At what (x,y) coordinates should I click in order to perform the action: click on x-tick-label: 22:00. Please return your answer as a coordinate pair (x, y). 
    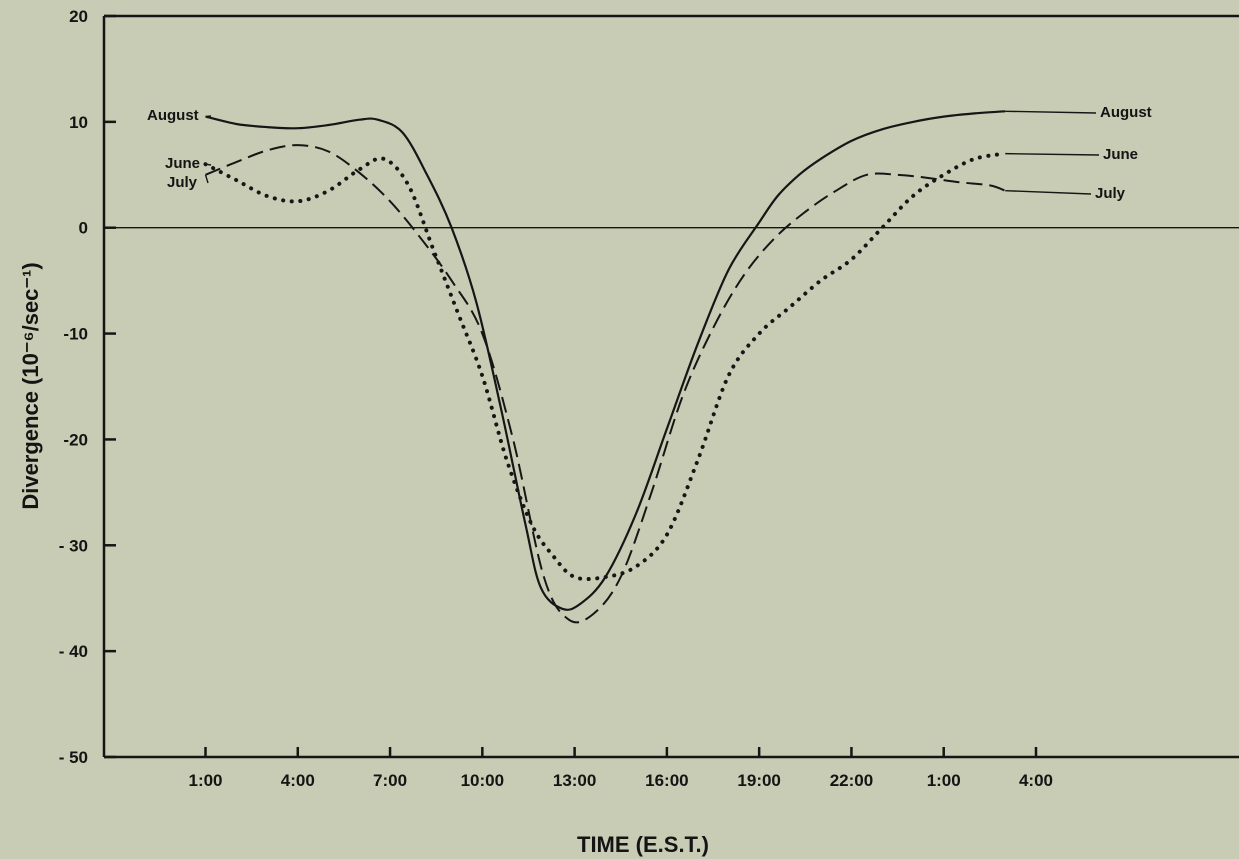
    Looking at the image, I should click on (851, 780).